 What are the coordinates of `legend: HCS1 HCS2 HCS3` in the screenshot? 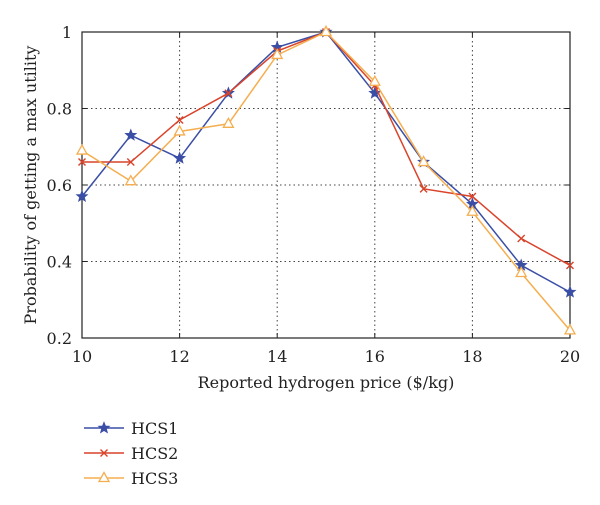 It's located at (131, 453).